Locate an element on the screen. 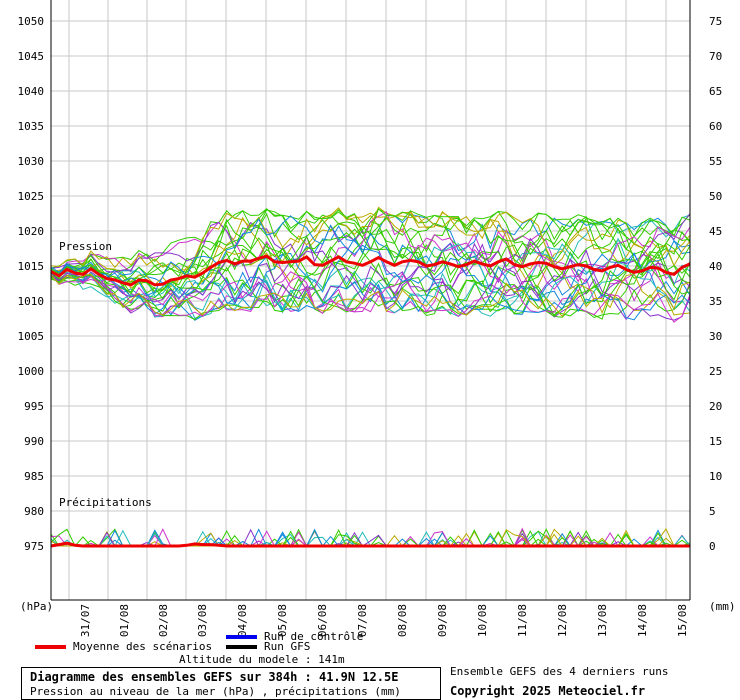 The image size is (740, 700). x-tick-label: 10/08 is located at coordinates (482, 620).